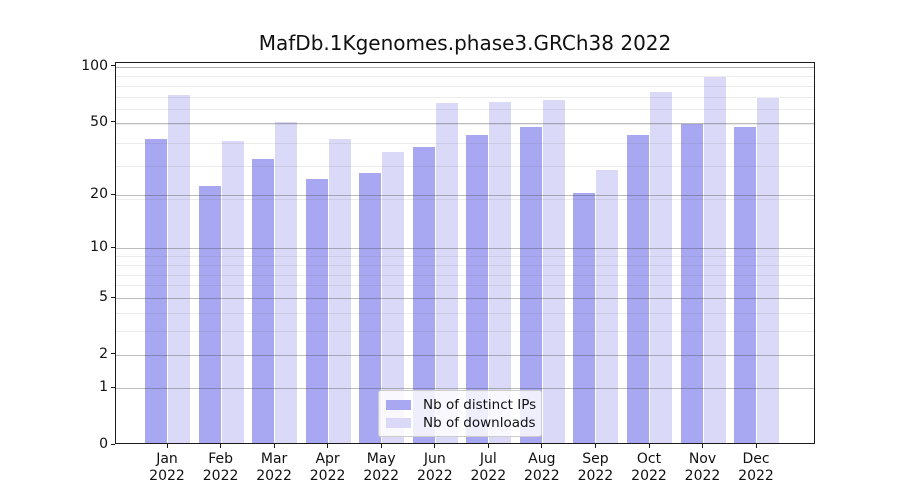  I want to click on x-tick-label: Jun 2022, so click(434, 467).